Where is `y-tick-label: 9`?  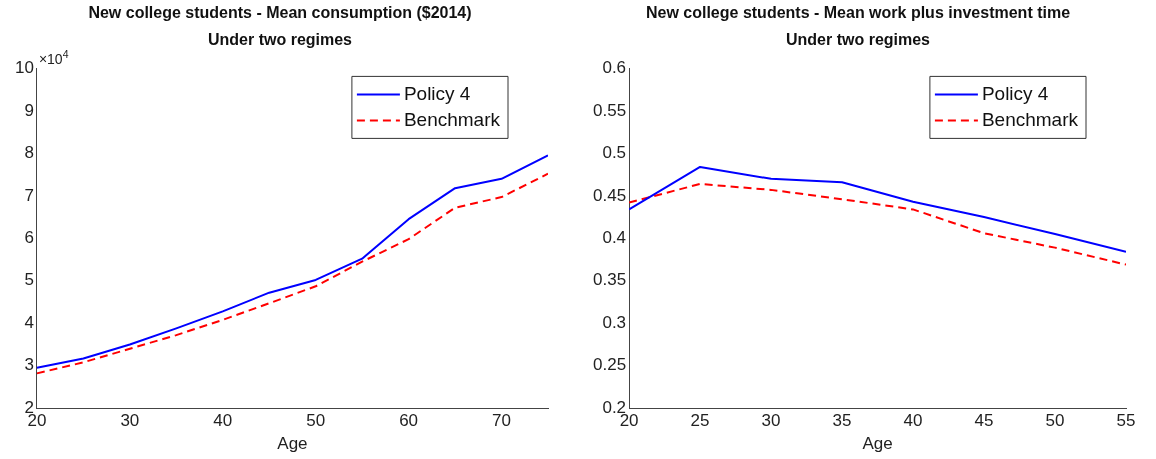
y-tick-label: 9 is located at coordinates (29, 110).